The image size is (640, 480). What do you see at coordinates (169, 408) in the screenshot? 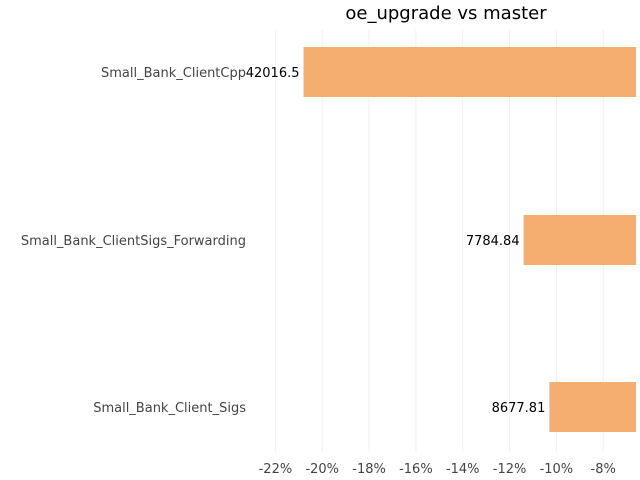
I see `category-label: Small_Bank_Client_Sigs` at bounding box center [169, 408].